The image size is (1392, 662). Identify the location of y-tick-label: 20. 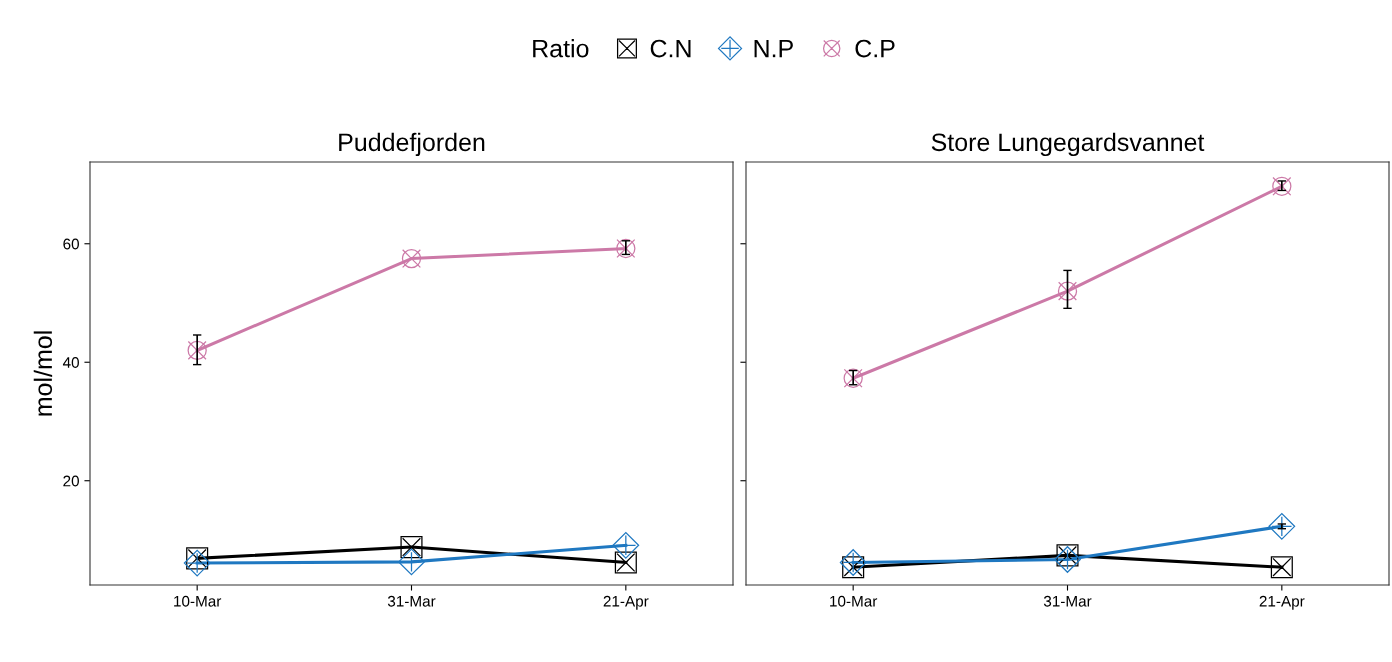
(71, 481).